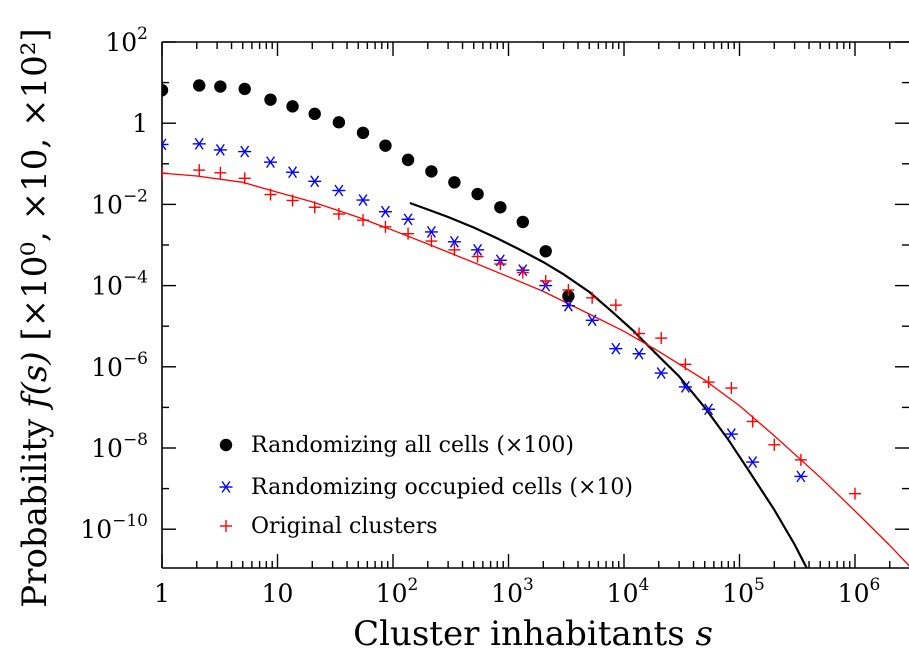  I want to click on x-tick-label: 10², so click(397, 591).